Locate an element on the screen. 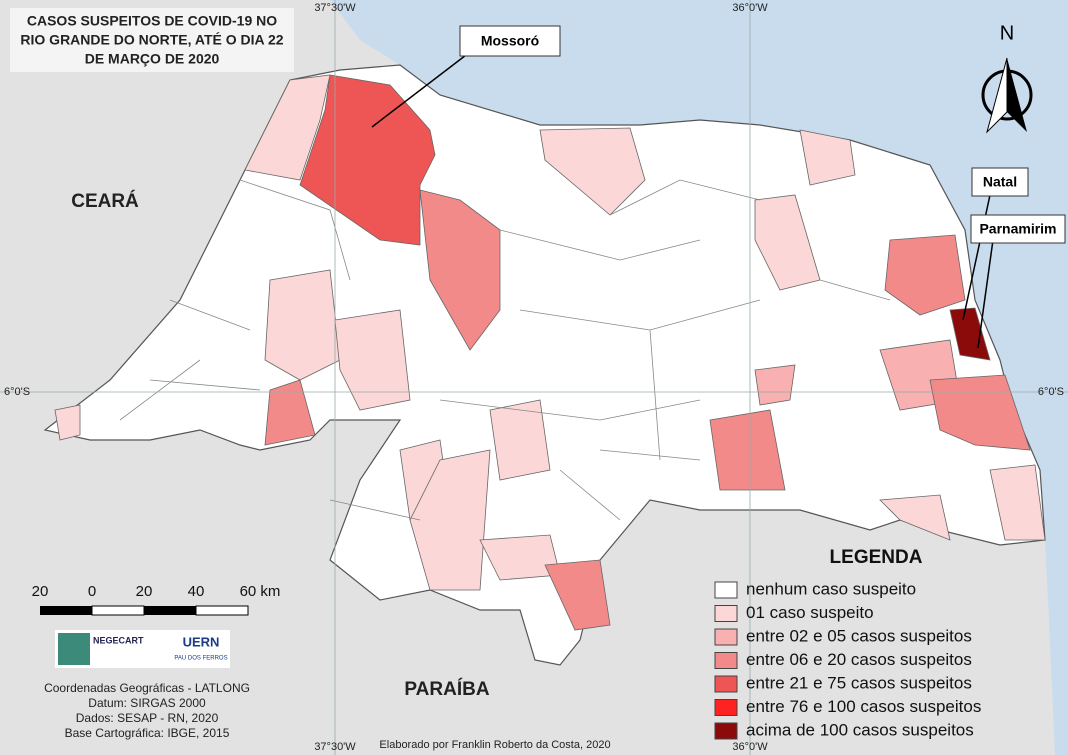 Image resolution: width=1068 pixels, height=755 pixels. north-label: N is located at coordinates (1007, 33).